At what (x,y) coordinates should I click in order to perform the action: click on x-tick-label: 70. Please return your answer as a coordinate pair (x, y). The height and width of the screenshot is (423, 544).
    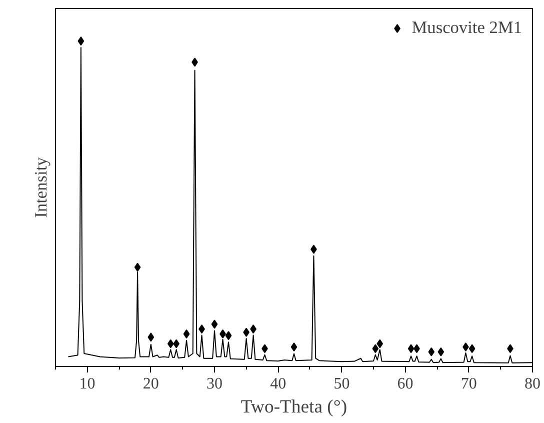
    Looking at the image, I should click on (468, 384).